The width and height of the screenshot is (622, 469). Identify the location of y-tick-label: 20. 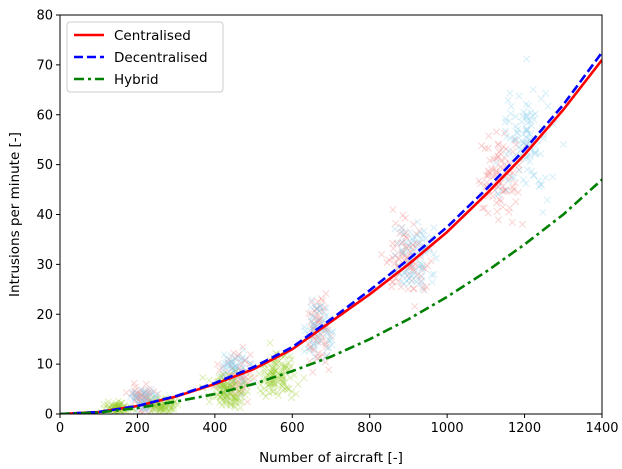
(44, 315).